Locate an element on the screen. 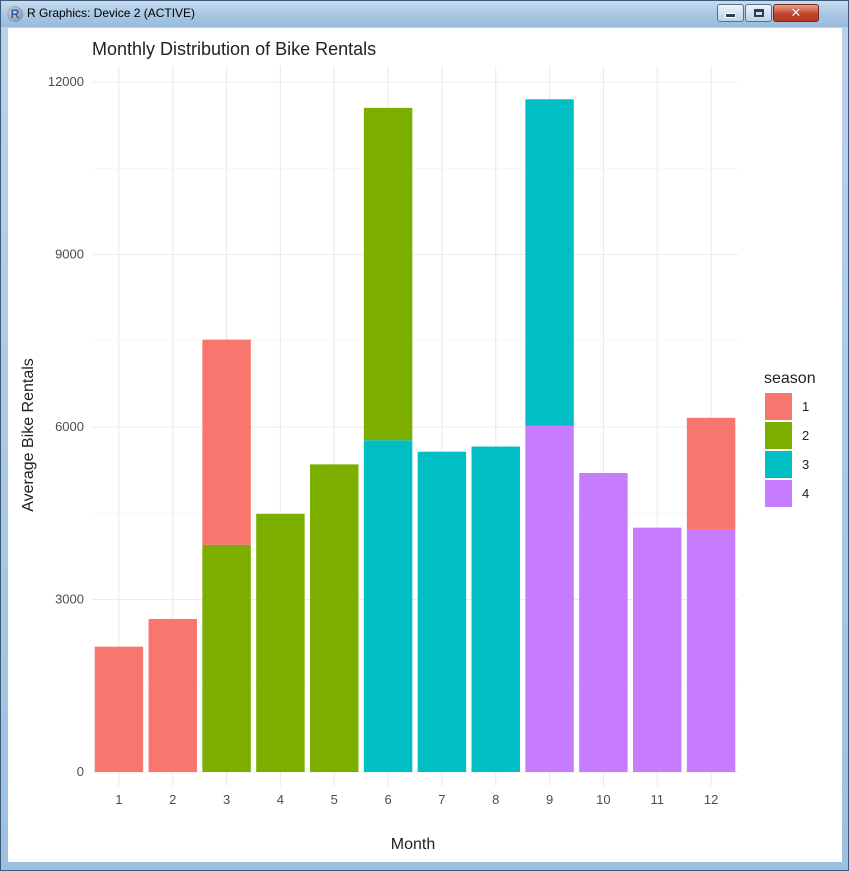 The width and height of the screenshot is (849, 871). x-tick-label: 7 is located at coordinates (441, 799).